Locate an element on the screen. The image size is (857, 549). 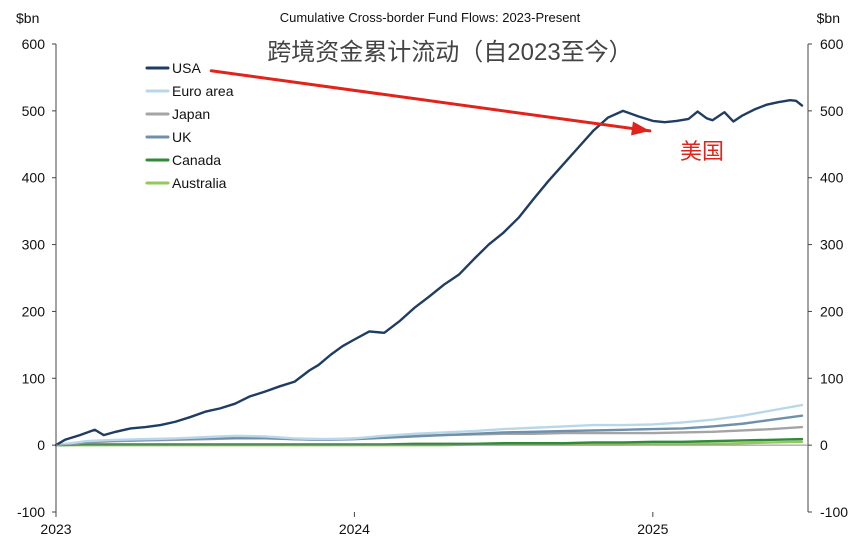
x-tick-label: 2023 is located at coordinates (55, 529).